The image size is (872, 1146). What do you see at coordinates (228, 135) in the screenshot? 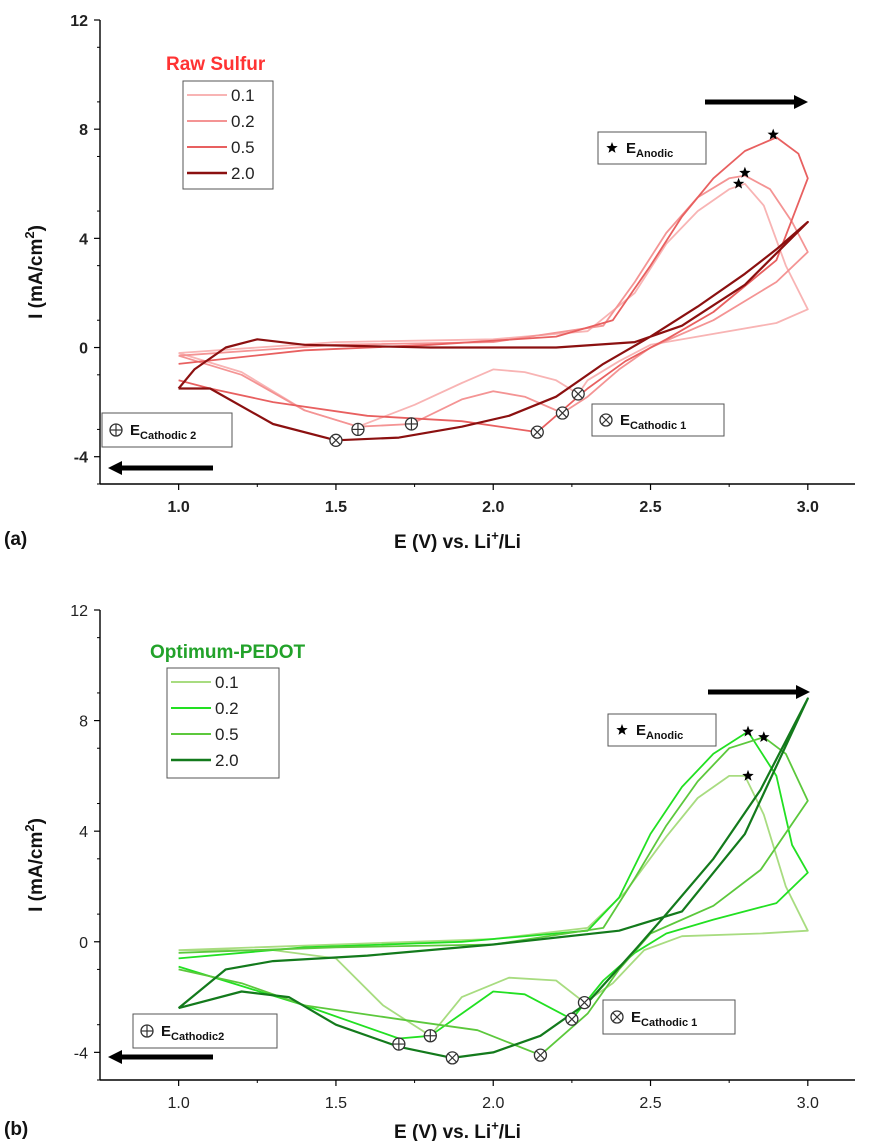
I see `legend-box` at bounding box center [228, 135].